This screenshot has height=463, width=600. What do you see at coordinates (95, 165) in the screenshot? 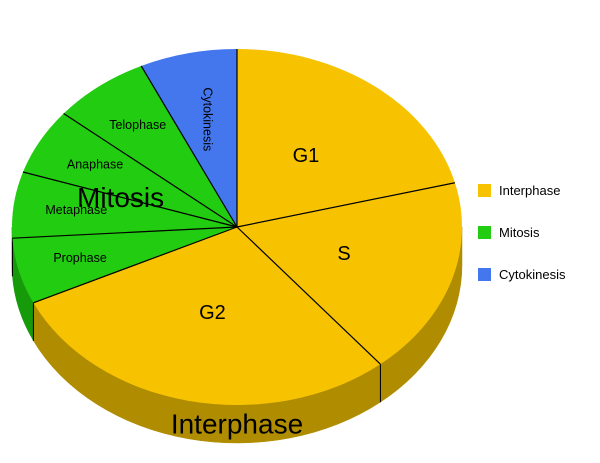
I see `slice-label-anaphase: Anaphase` at bounding box center [95, 165].